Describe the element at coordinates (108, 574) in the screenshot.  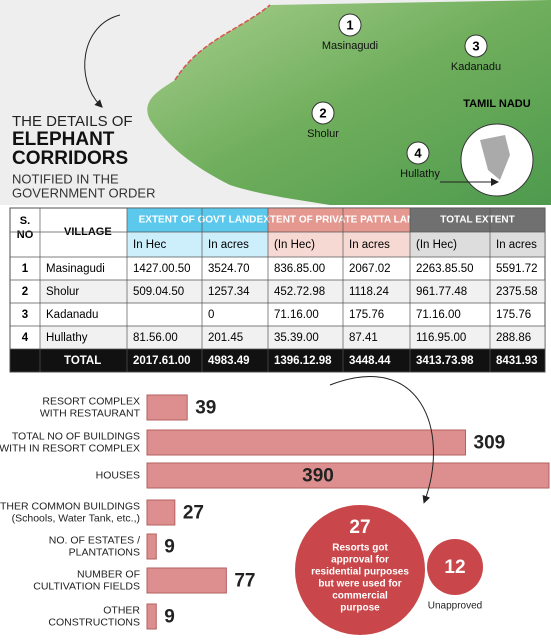
I see `category-label: NUMBER OF` at that location.